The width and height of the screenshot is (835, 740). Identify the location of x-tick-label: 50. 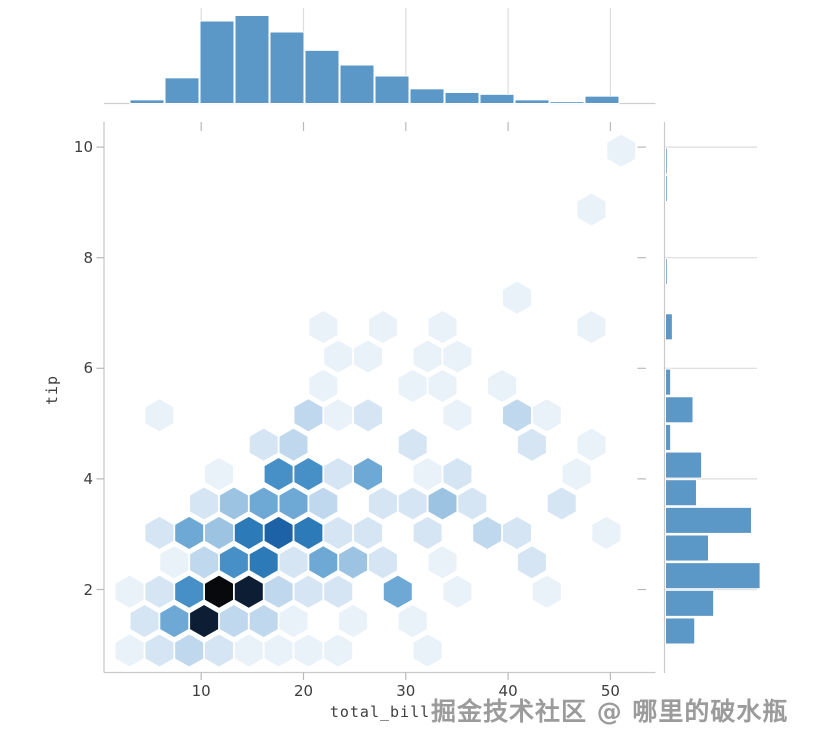
(610, 691).